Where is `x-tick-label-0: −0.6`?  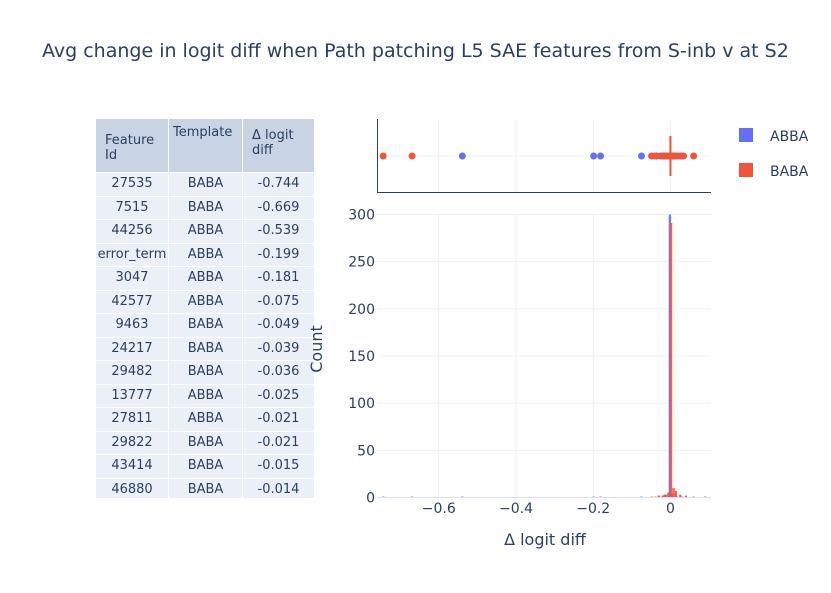 x-tick-label-0: −0.6 is located at coordinates (439, 509).